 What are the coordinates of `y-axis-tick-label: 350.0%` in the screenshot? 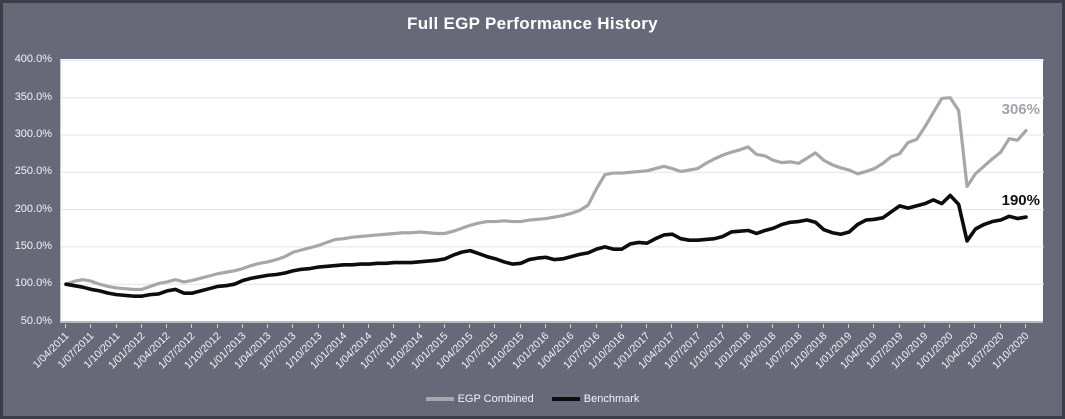 It's located at (33, 96).